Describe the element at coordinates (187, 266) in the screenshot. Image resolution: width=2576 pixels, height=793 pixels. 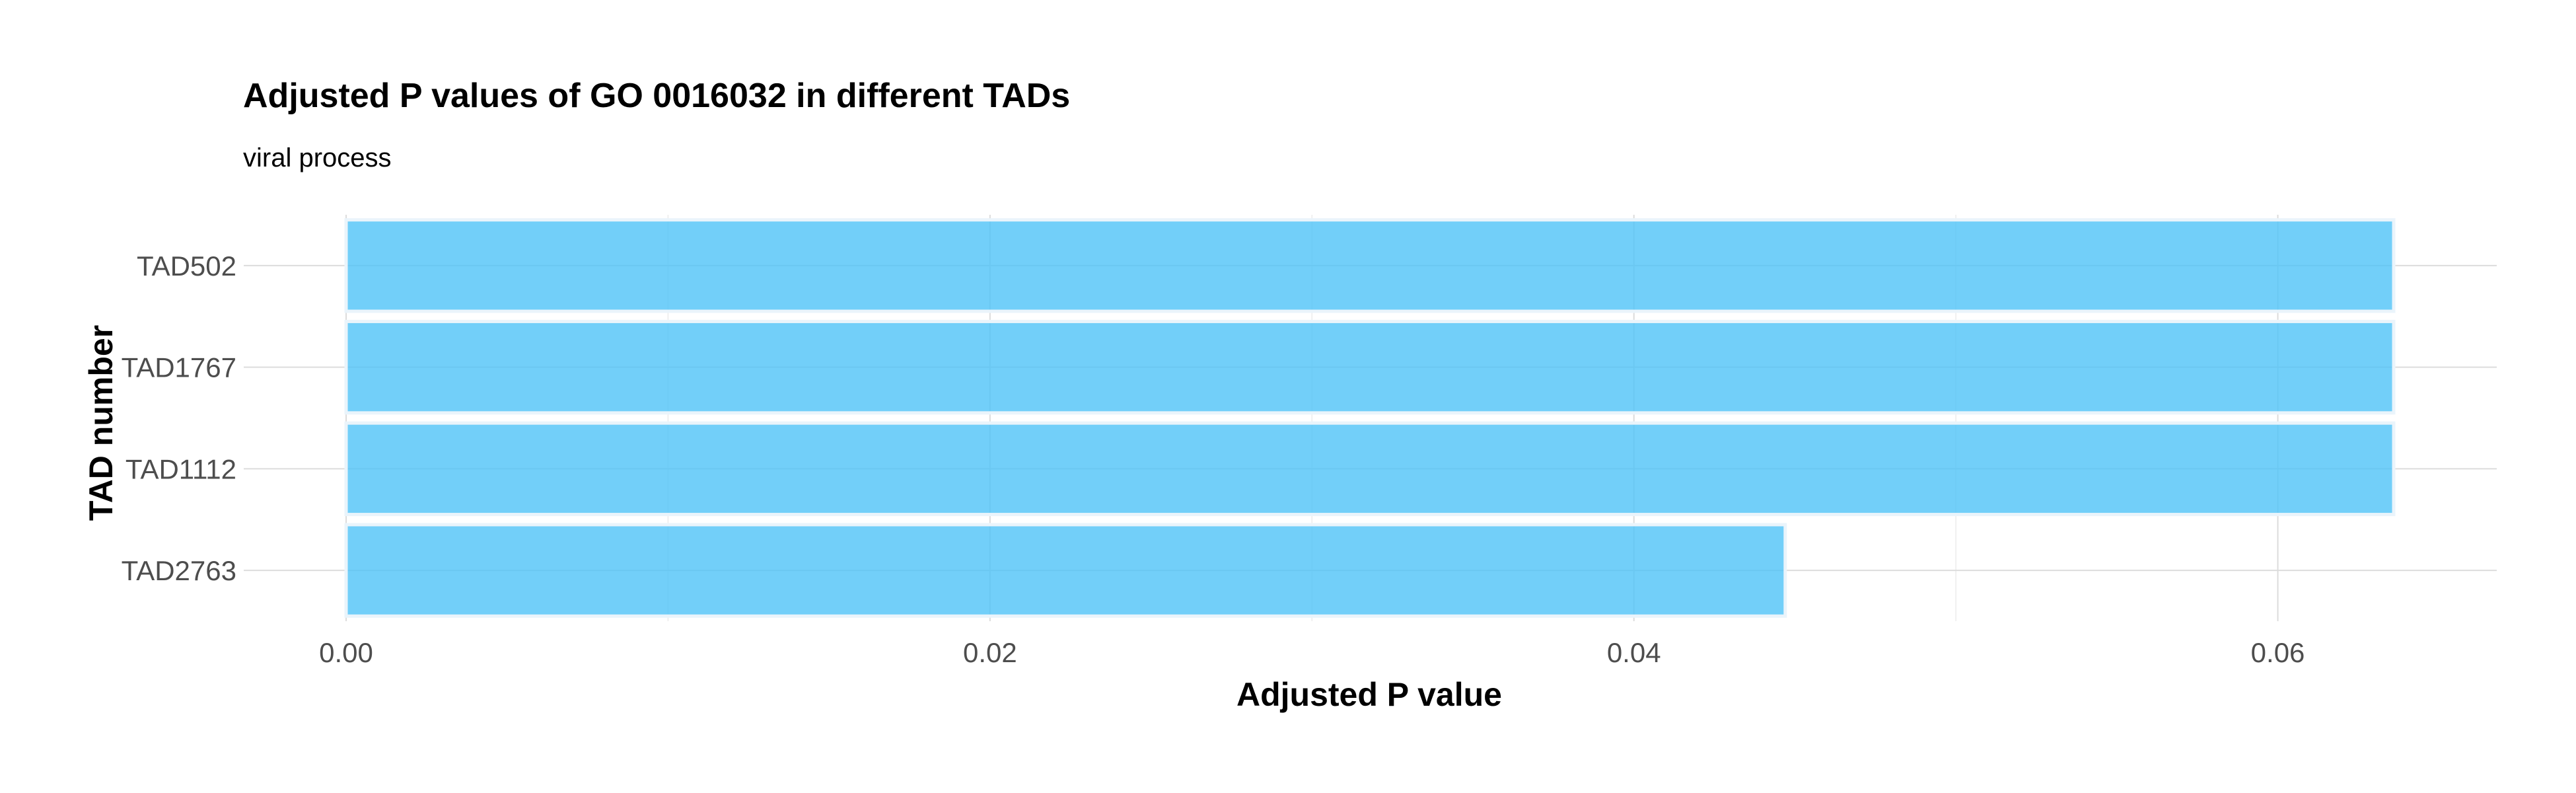
I see `y-tick-label: TAD502` at that location.